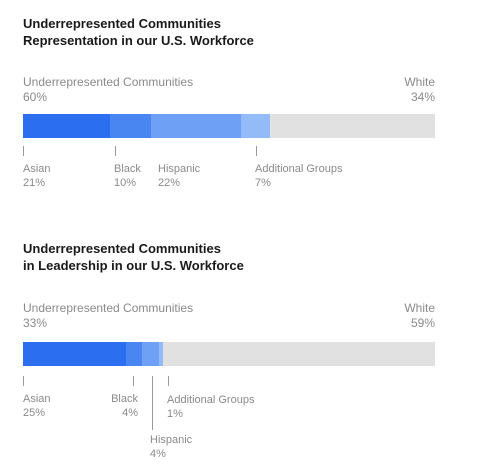 The image size is (489, 474). What do you see at coordinates (23, 151) in the screenshot?
I see `chart1-tick-asian` at bounding box center [23, 151].